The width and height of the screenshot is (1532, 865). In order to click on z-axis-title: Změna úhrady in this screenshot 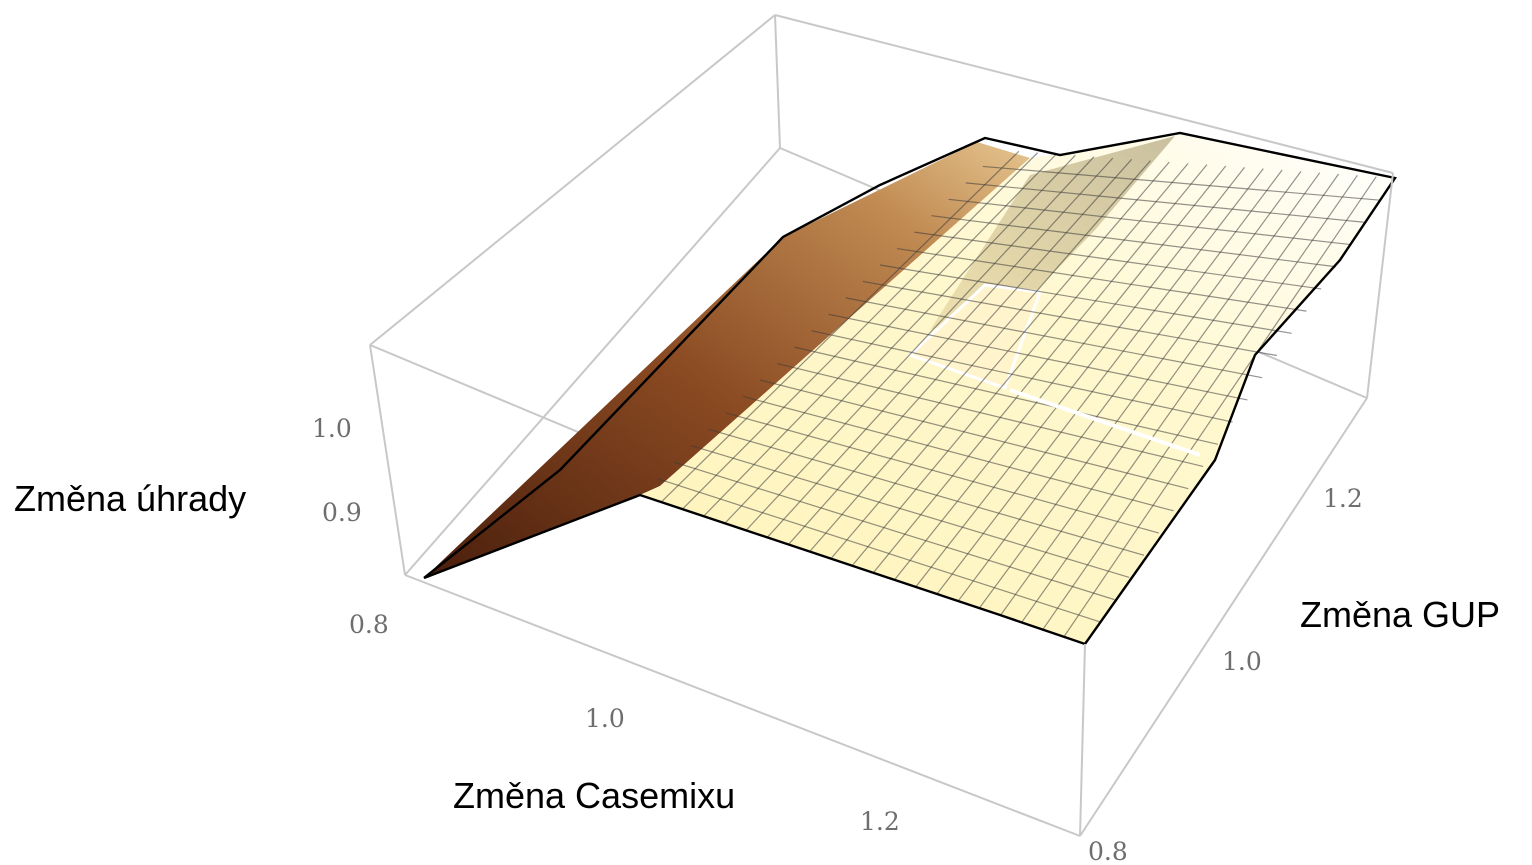, I will do `click(130, 498)`.